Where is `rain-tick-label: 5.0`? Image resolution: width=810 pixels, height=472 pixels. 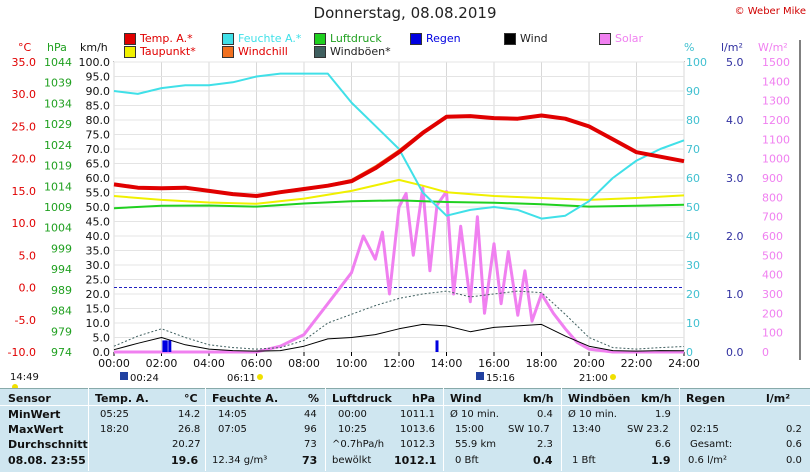
rain-tick-label: 5.0 is located at coordinates (735, 62).